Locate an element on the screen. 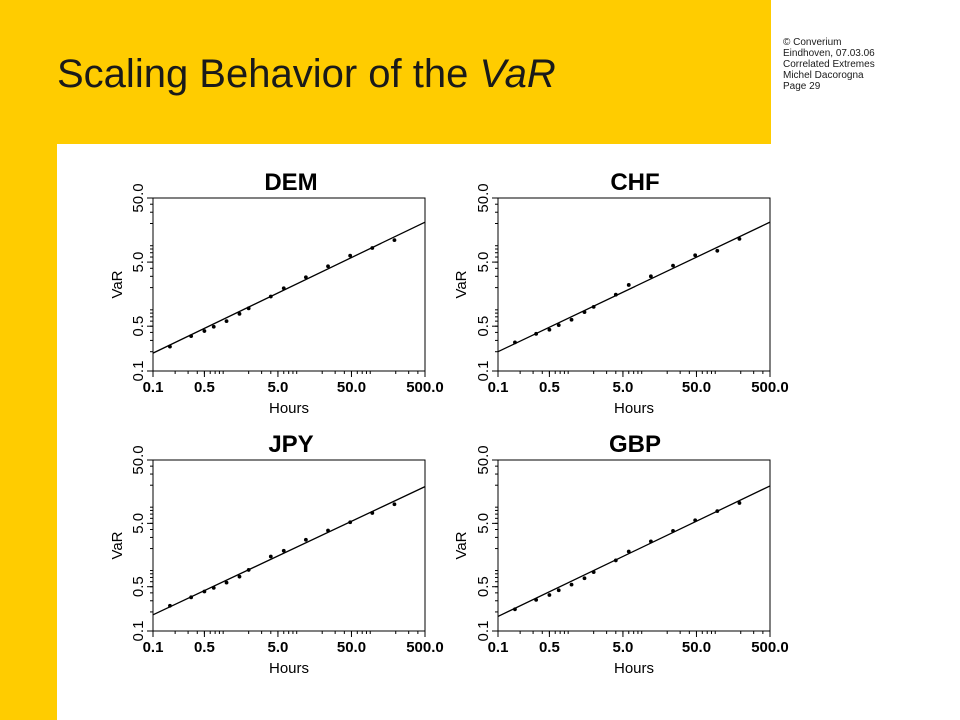  dem-chart-title: DEM is located at coordinates (290, 182).